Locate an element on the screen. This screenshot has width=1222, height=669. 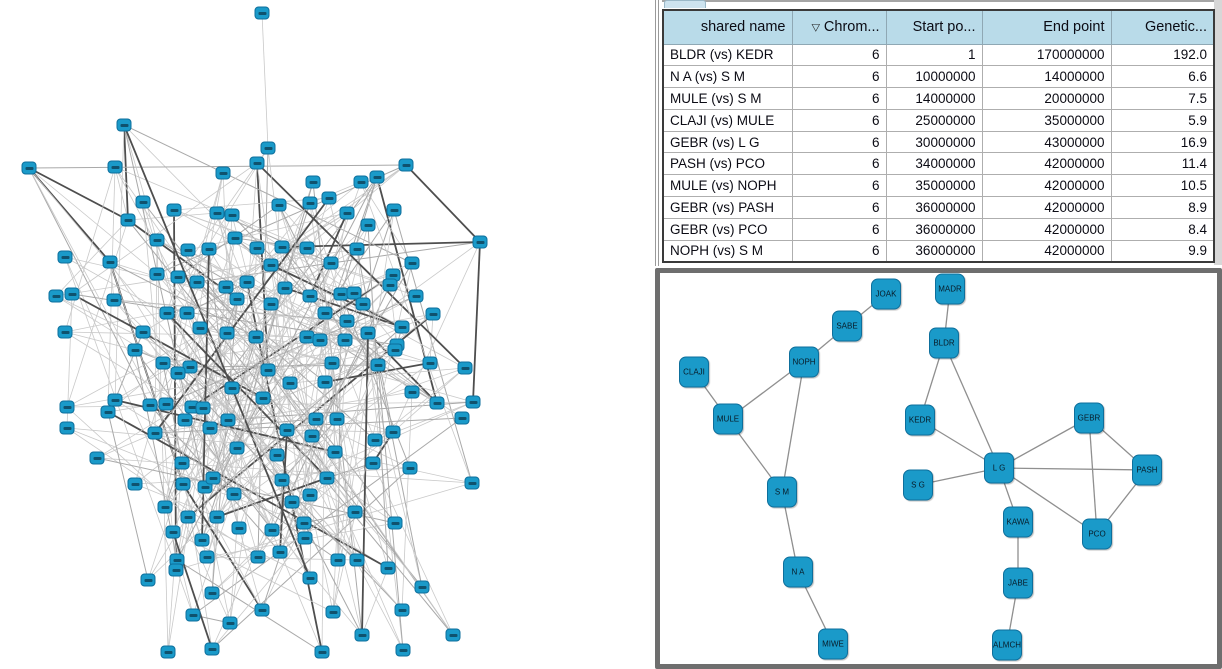
table-row: GEBR (vs) PASH 6 36000000 42000000 8.9 is located at coordinates (938, 207).